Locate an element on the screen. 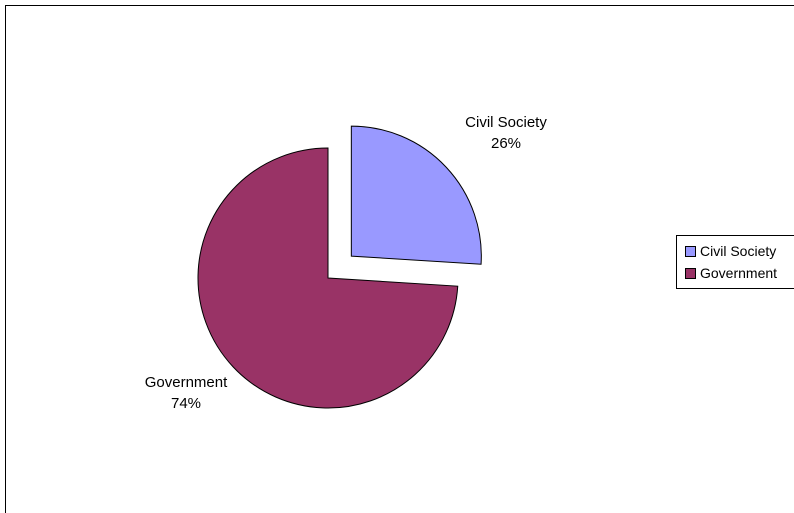 The image size is (794, 513). pie-slice-civil-society is located at coordinates (416, 195).